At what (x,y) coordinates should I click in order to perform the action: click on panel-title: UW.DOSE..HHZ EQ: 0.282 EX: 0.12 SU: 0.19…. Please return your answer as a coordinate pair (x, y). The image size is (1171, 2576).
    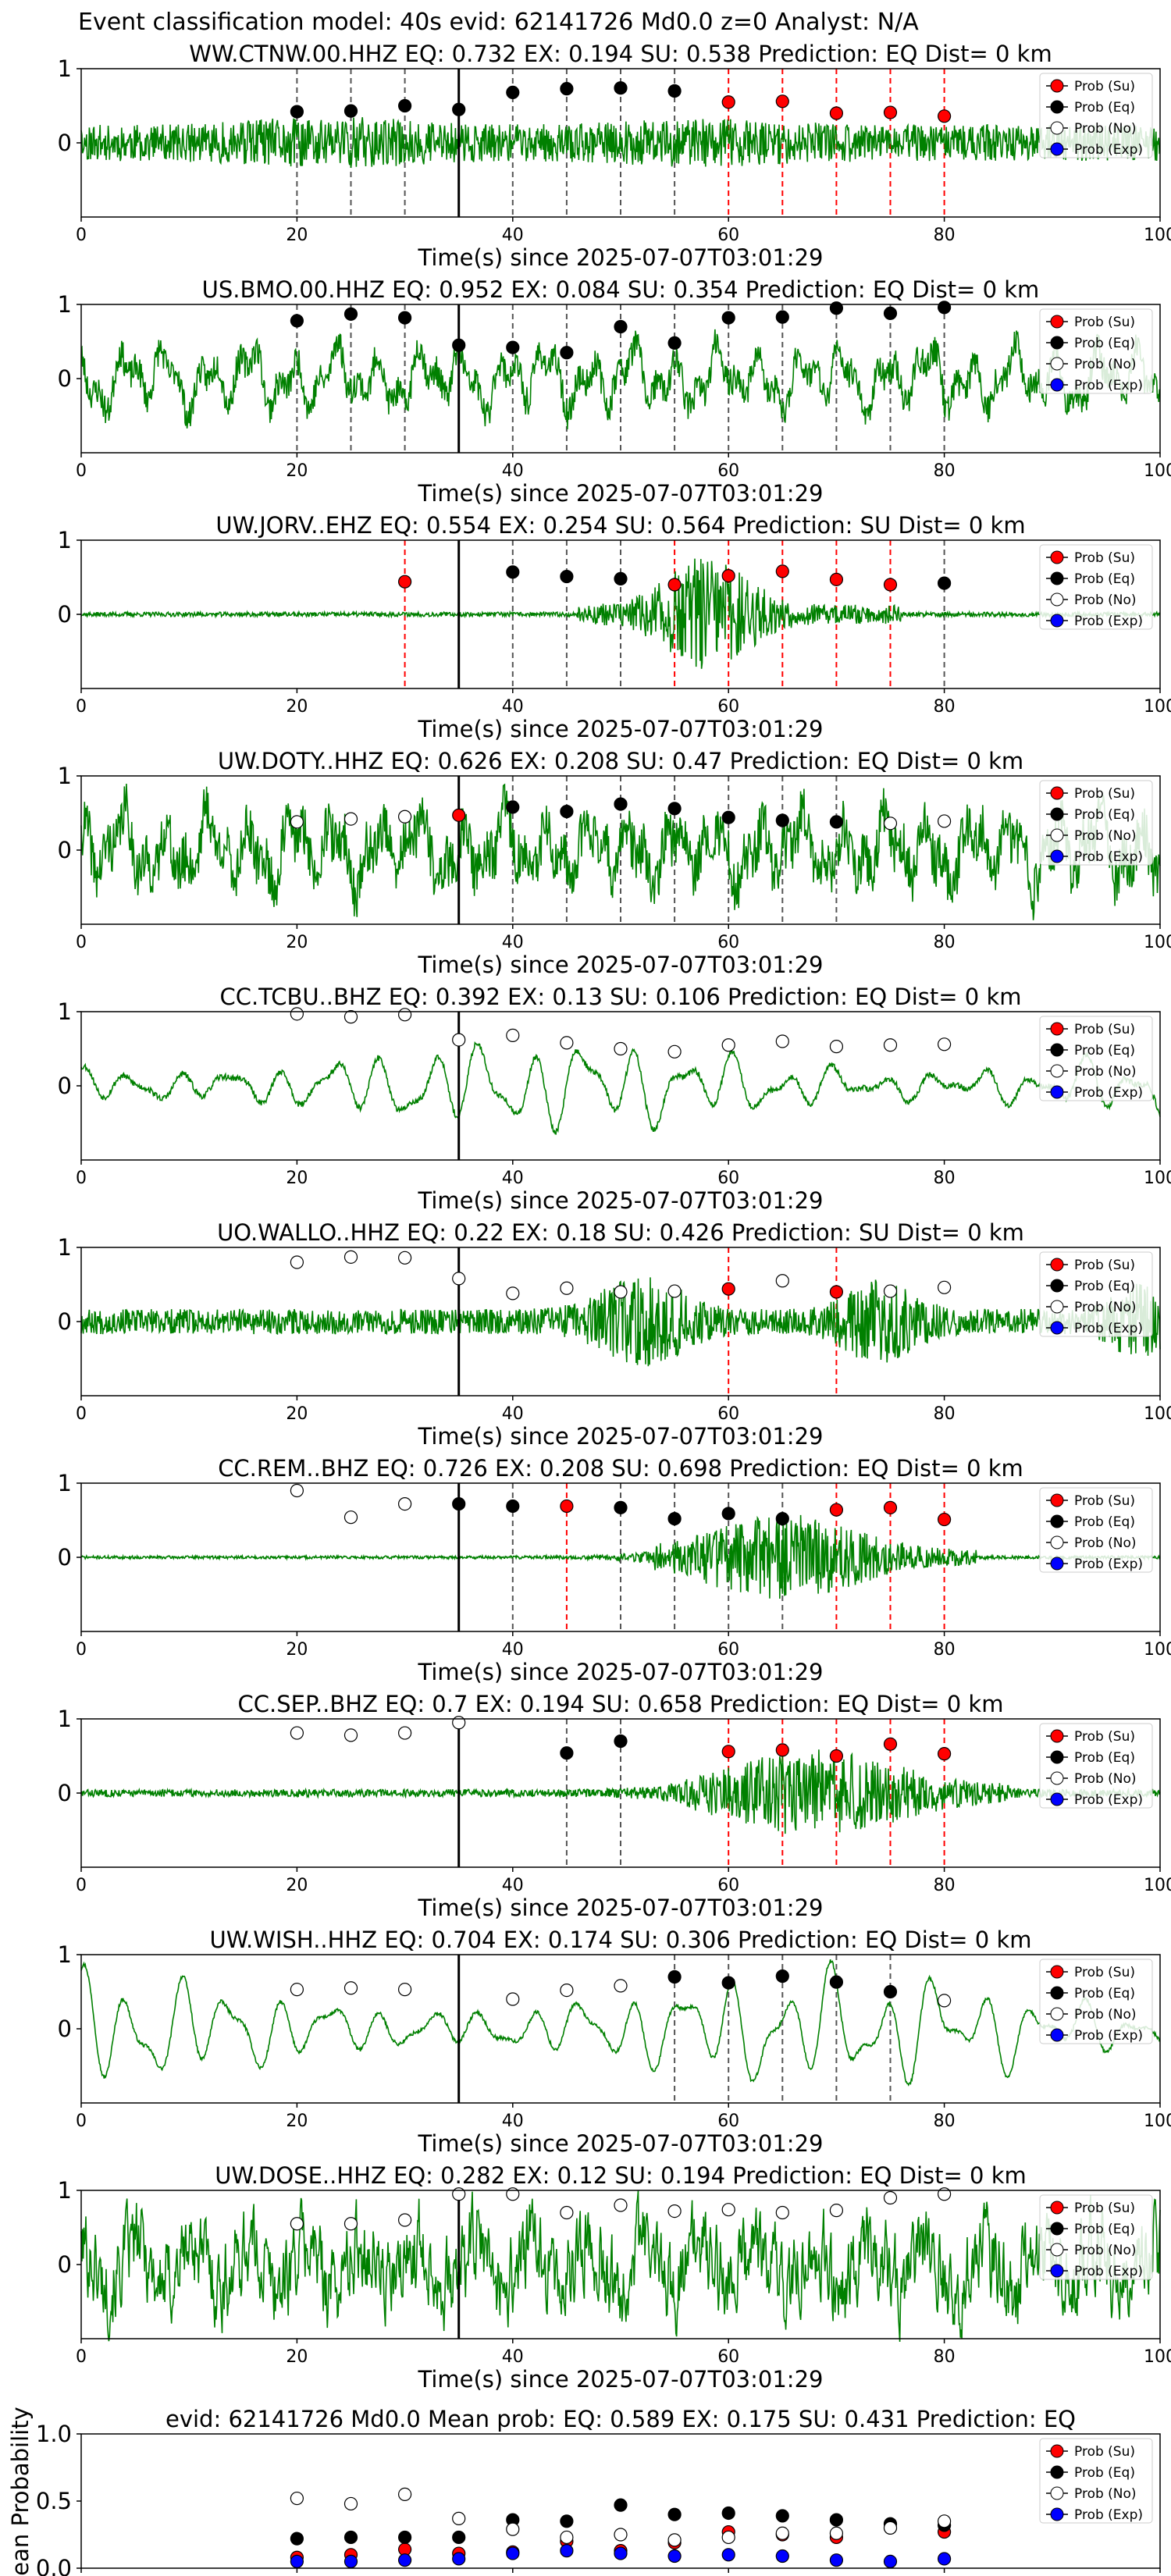
    Looking at the image, I should click on (621, 2175).